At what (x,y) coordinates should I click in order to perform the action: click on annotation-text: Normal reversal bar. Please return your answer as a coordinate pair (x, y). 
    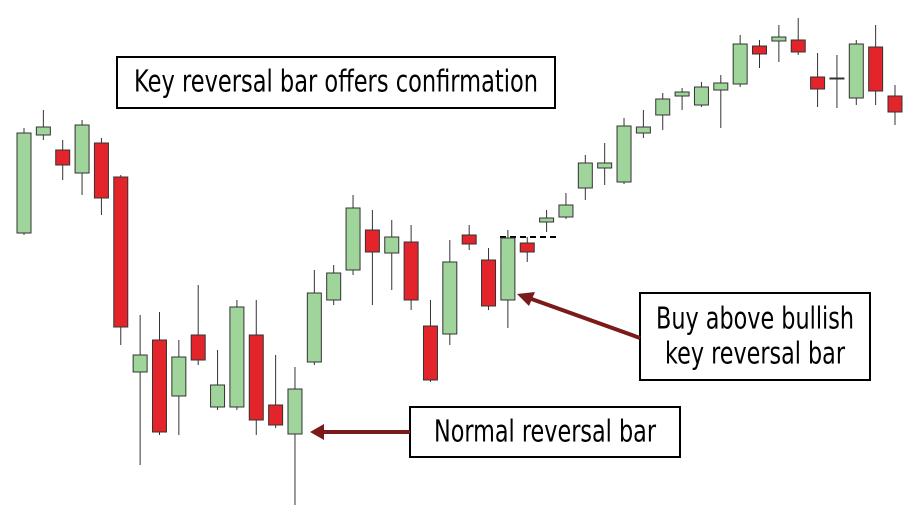
    Looking at the image, I should click on (545, 432).